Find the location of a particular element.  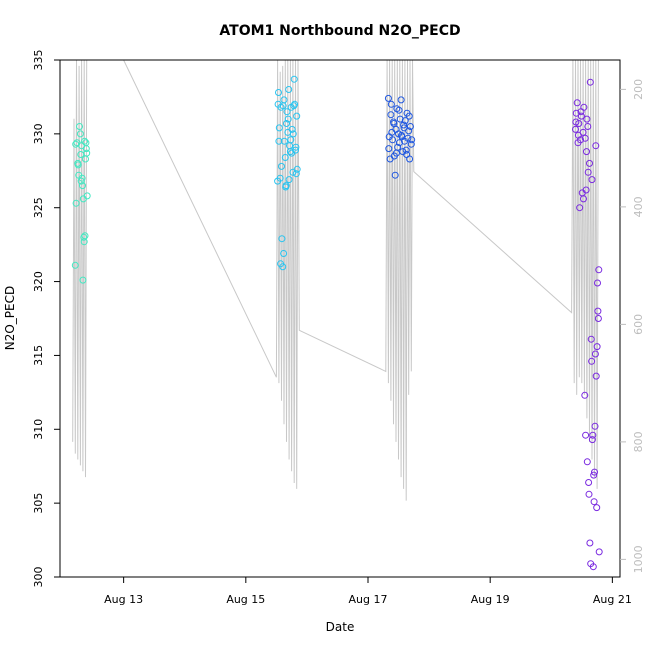

y2-tick-label: 800 is located at coordinates (638, 441).